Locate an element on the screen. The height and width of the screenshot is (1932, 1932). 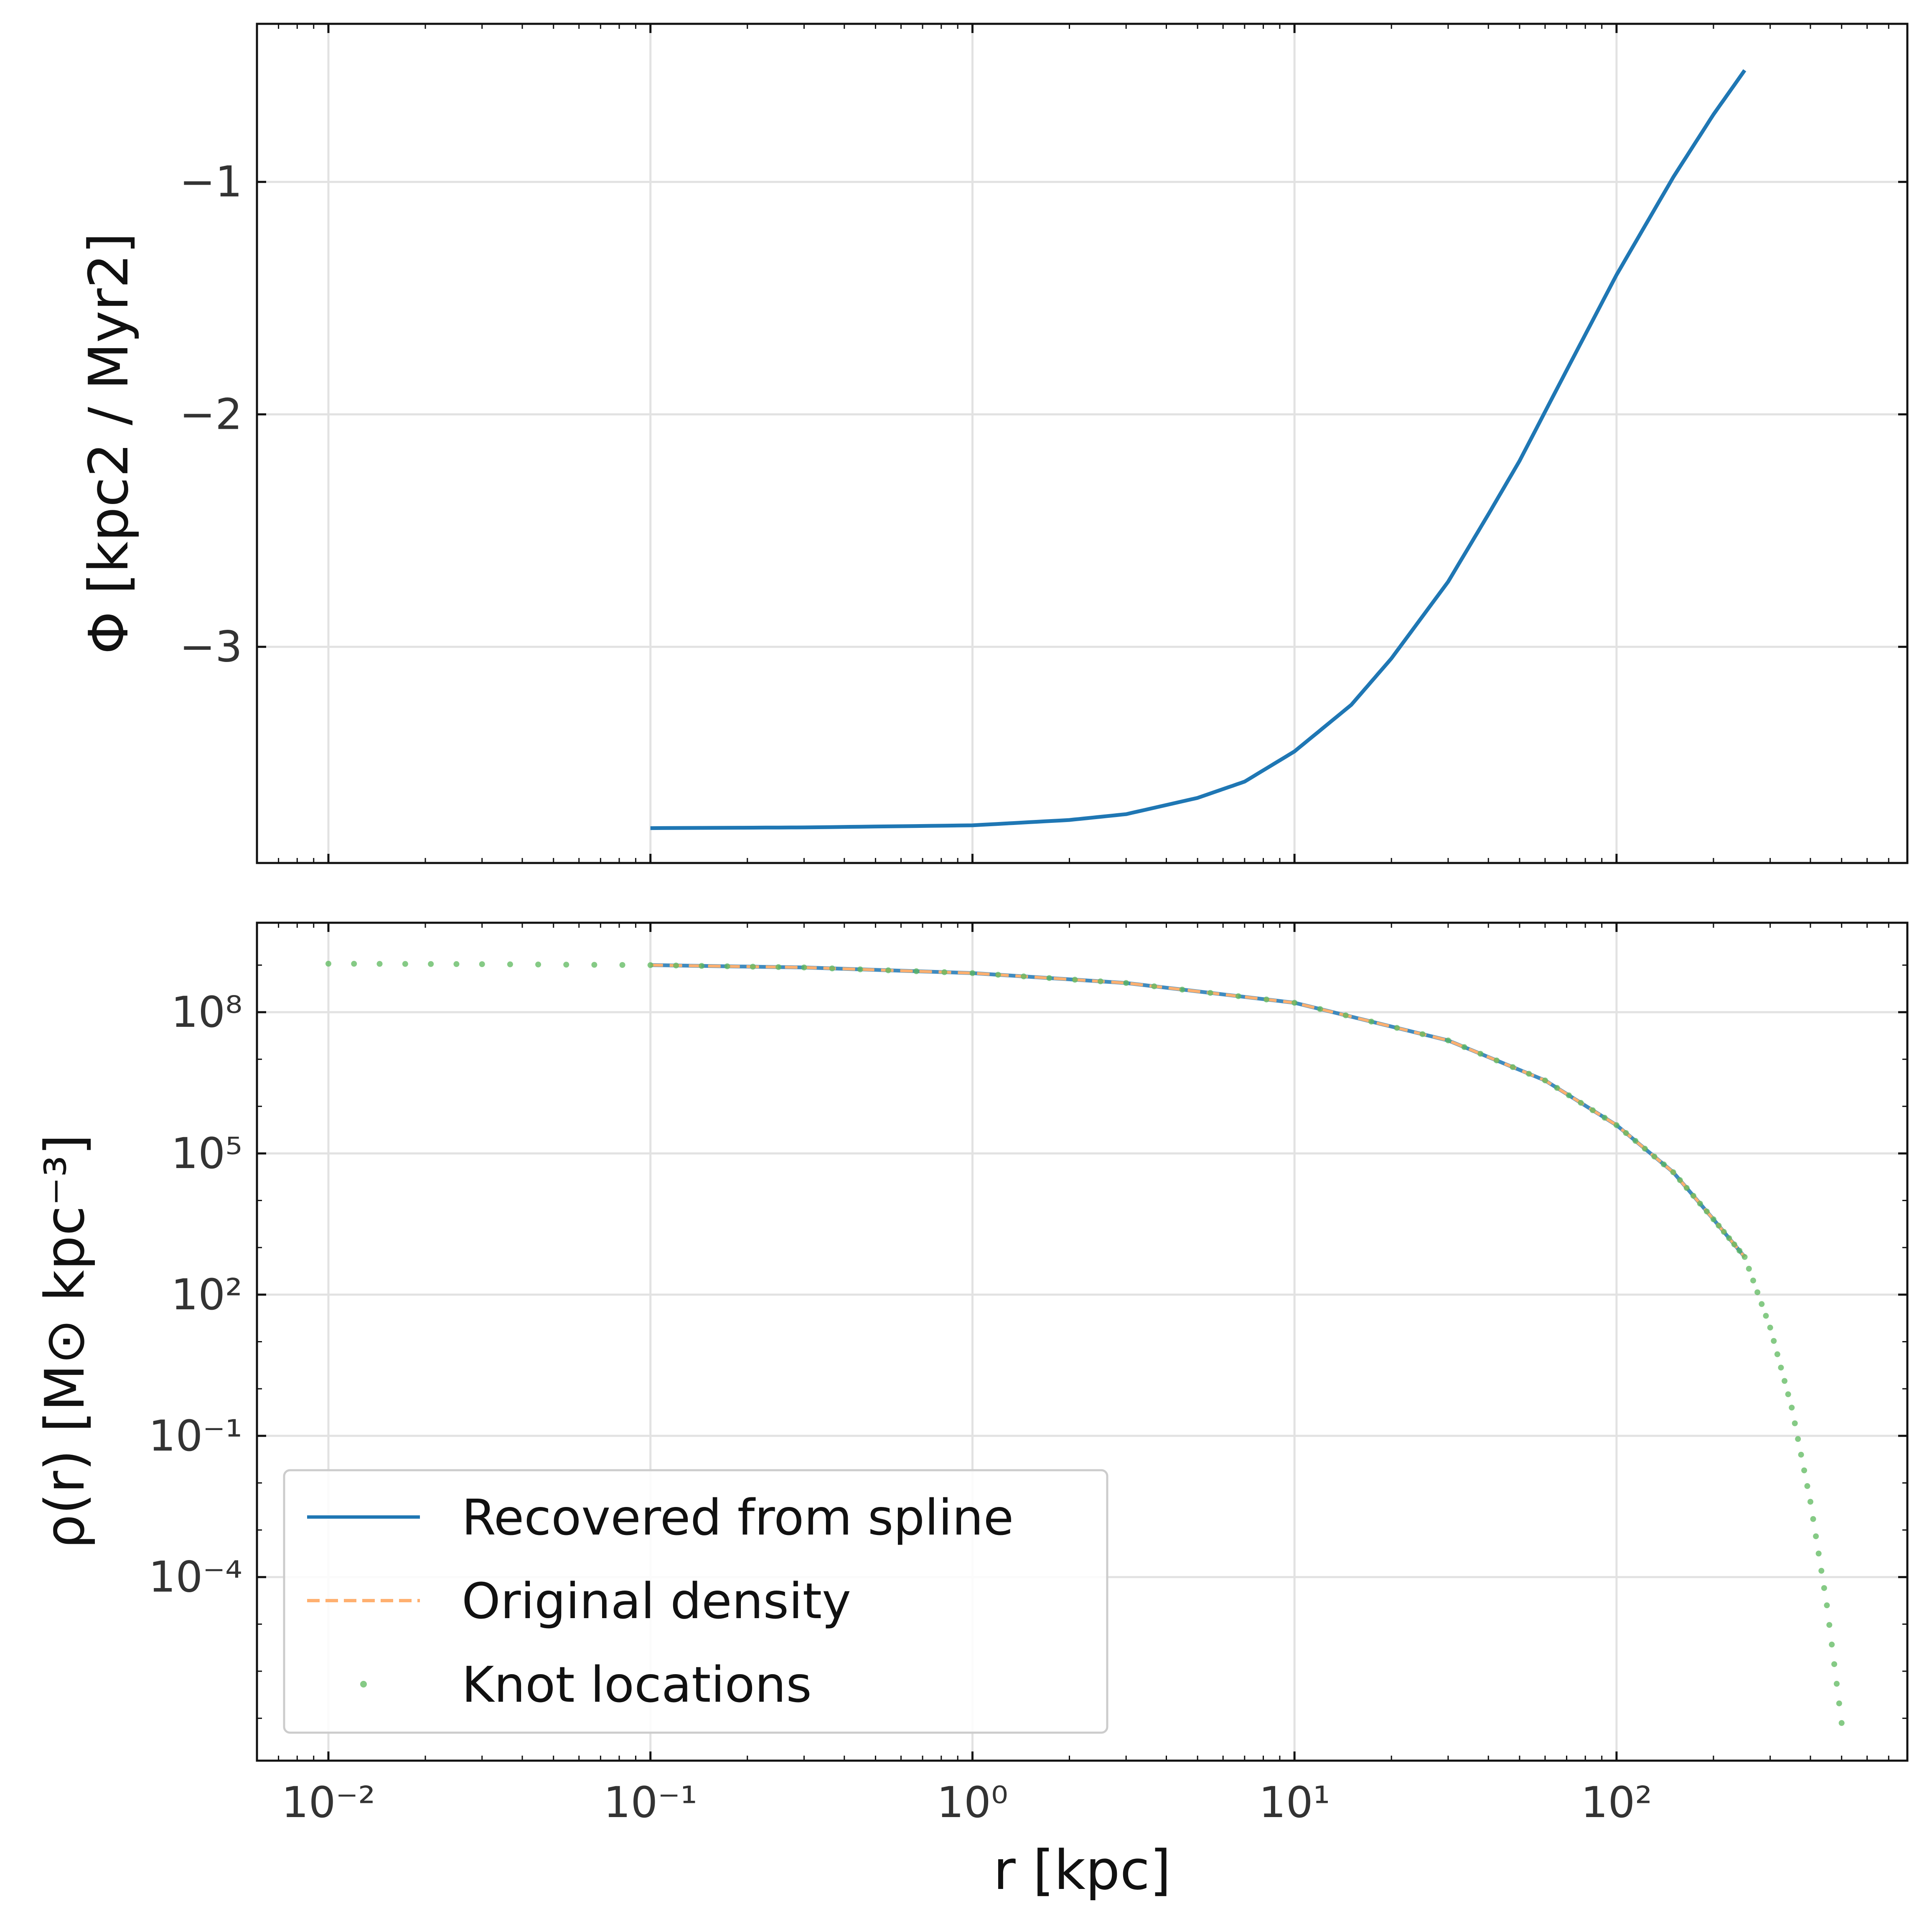
y-tick-label: 10² is located at coordinates (206, 1295).